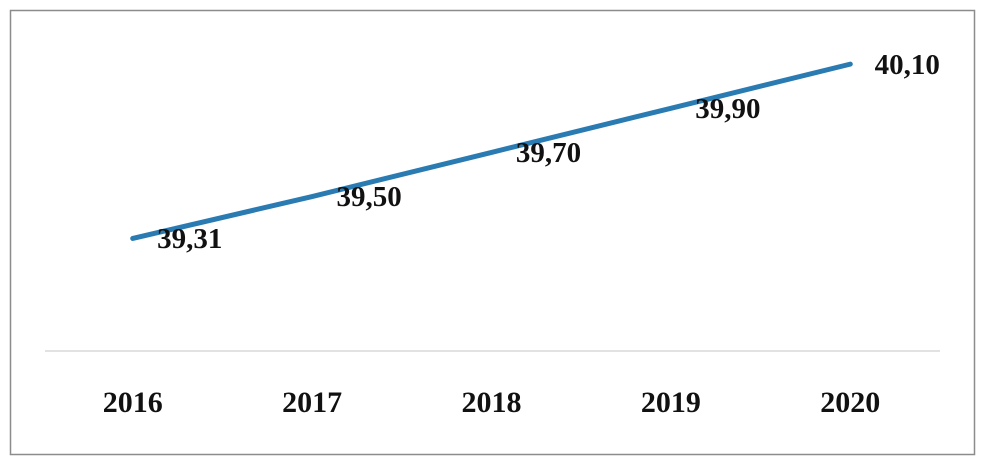 This screenshot has height=465, width=985. Describe the element at coordinates (492, 402) in the screenshot. I see `x-tick-label: 2018` at that location.